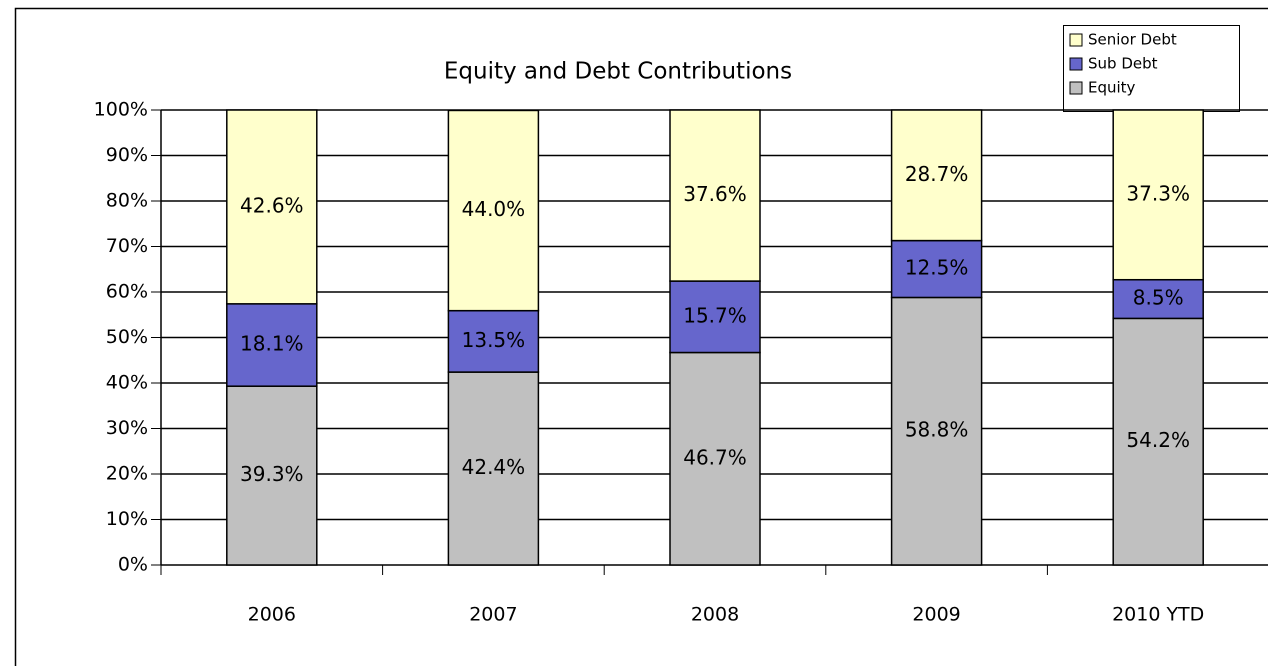  I want to click on value-label: 58.8%, so click(937, 430).